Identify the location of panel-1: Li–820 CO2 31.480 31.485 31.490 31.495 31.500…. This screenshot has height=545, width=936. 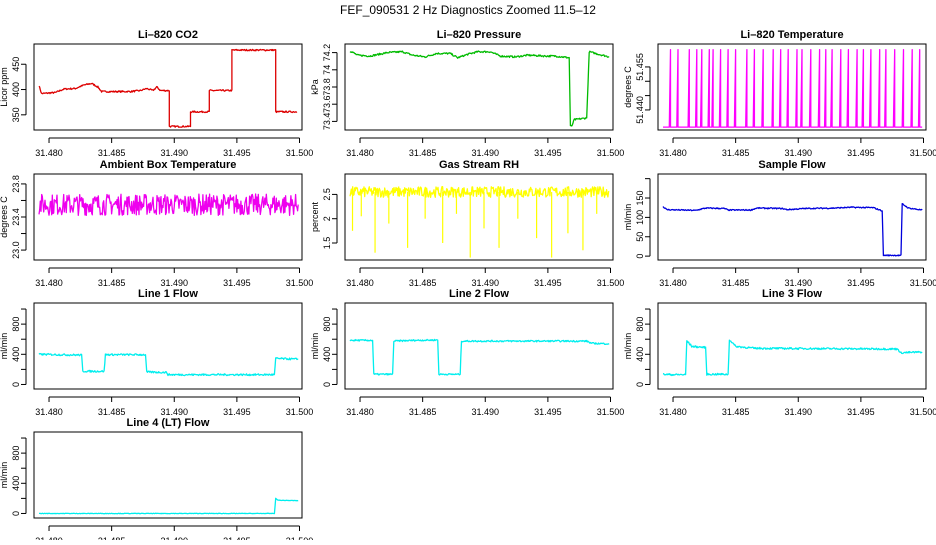
(156, 93).